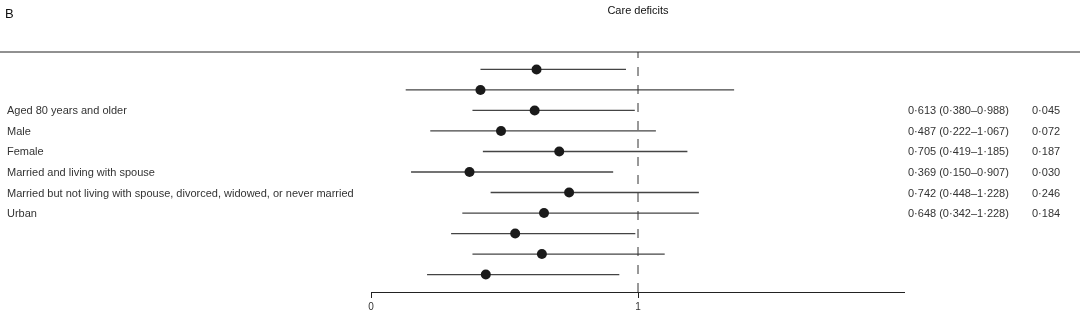 Image resolution: width=1080 pixels, height=324 pixels. What do you see at coordinates (958, 193) in the screenshot?
I see `data-label: 0·742 (0·448–1·228)` at bounding box center [958, 193].